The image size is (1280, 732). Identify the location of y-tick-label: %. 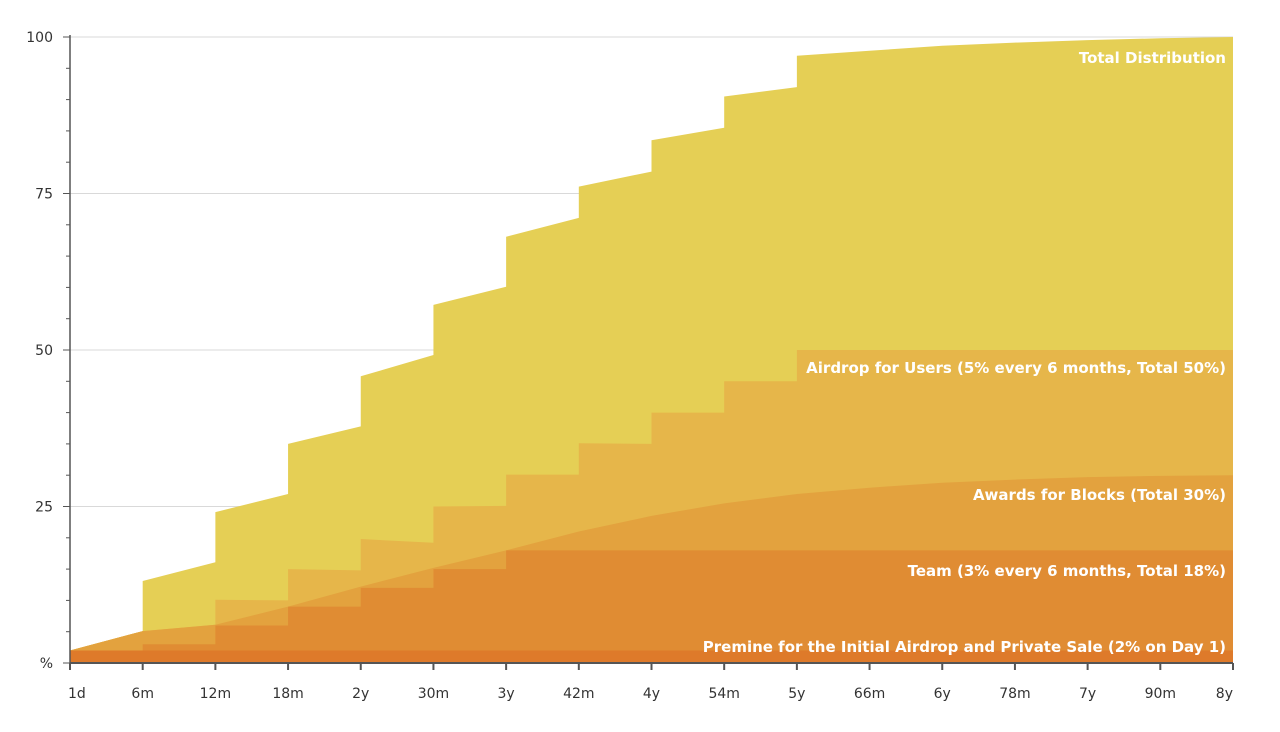
(46, 664).